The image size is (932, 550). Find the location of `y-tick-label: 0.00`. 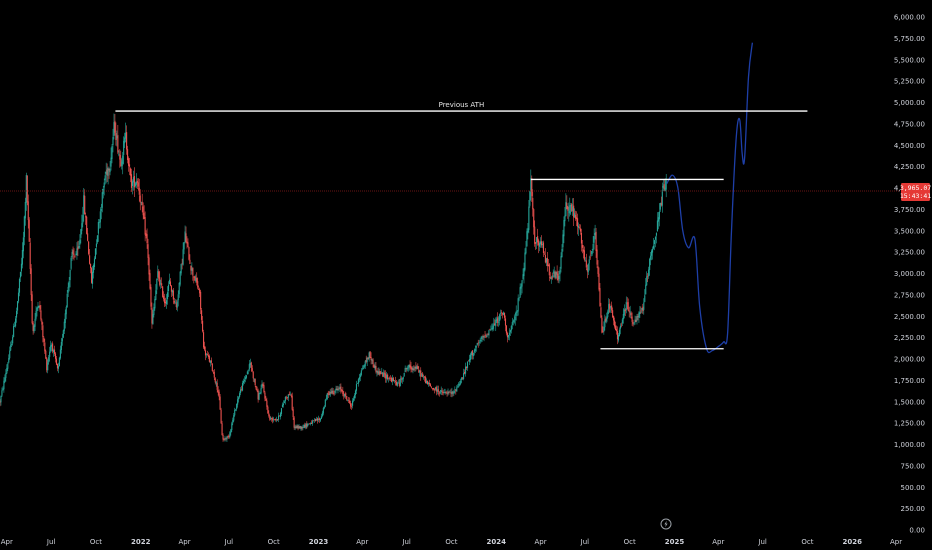

y-tick-label: 0.00 is located at coordinates (917, 531).